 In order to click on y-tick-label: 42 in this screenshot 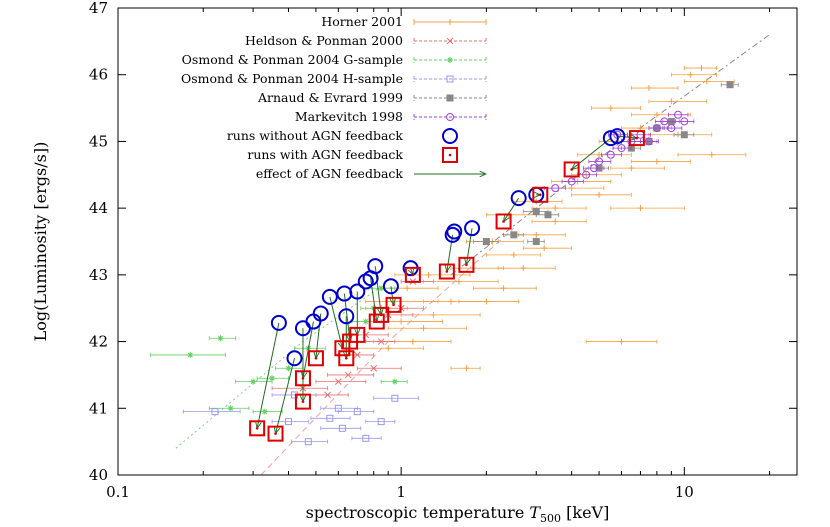, I will do `click(98, 342)`.